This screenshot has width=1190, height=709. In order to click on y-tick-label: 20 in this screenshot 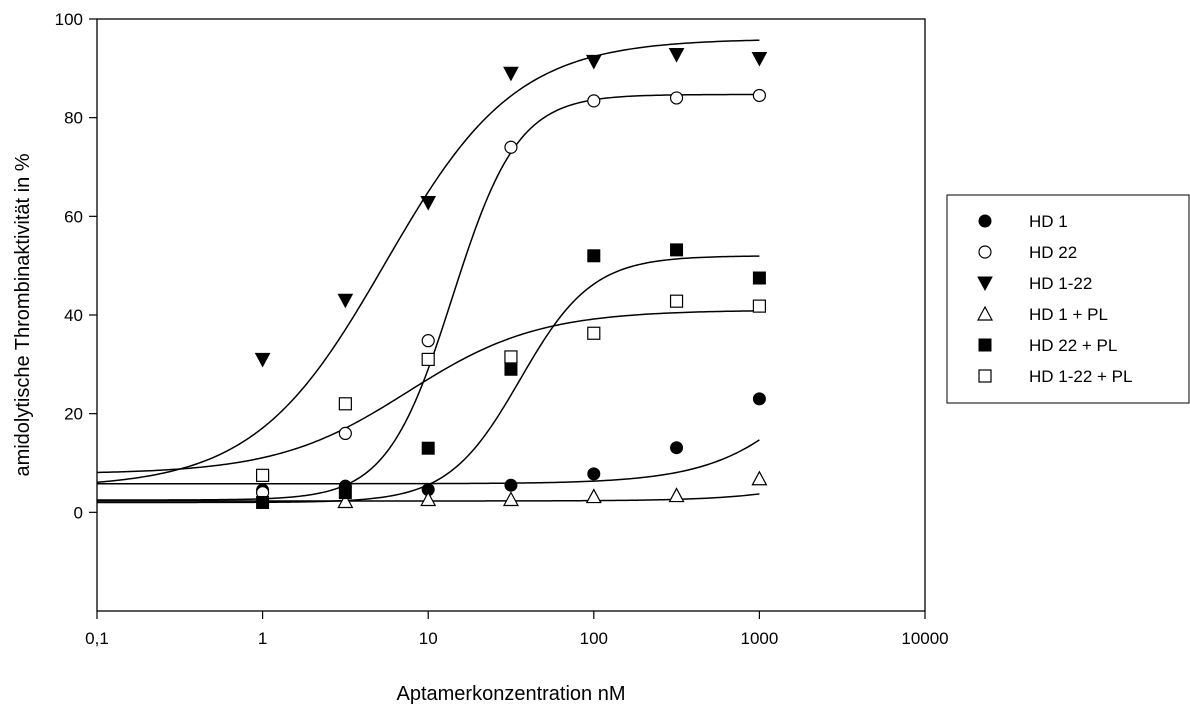, I will do `click(73, 414)`.